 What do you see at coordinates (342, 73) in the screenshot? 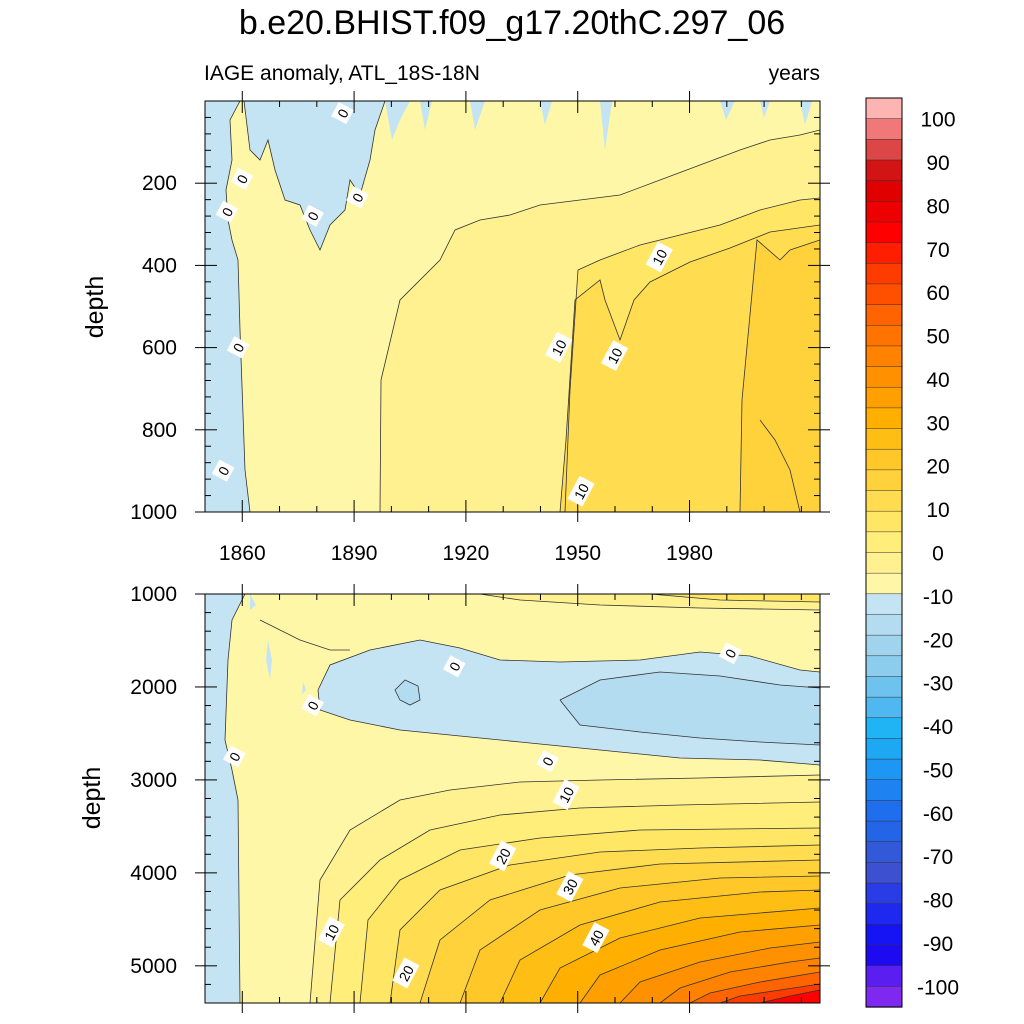
I see `chart-subtitle-left: IAGE anomaly, ATL_18S-18N` at bounding box center [342, 73].